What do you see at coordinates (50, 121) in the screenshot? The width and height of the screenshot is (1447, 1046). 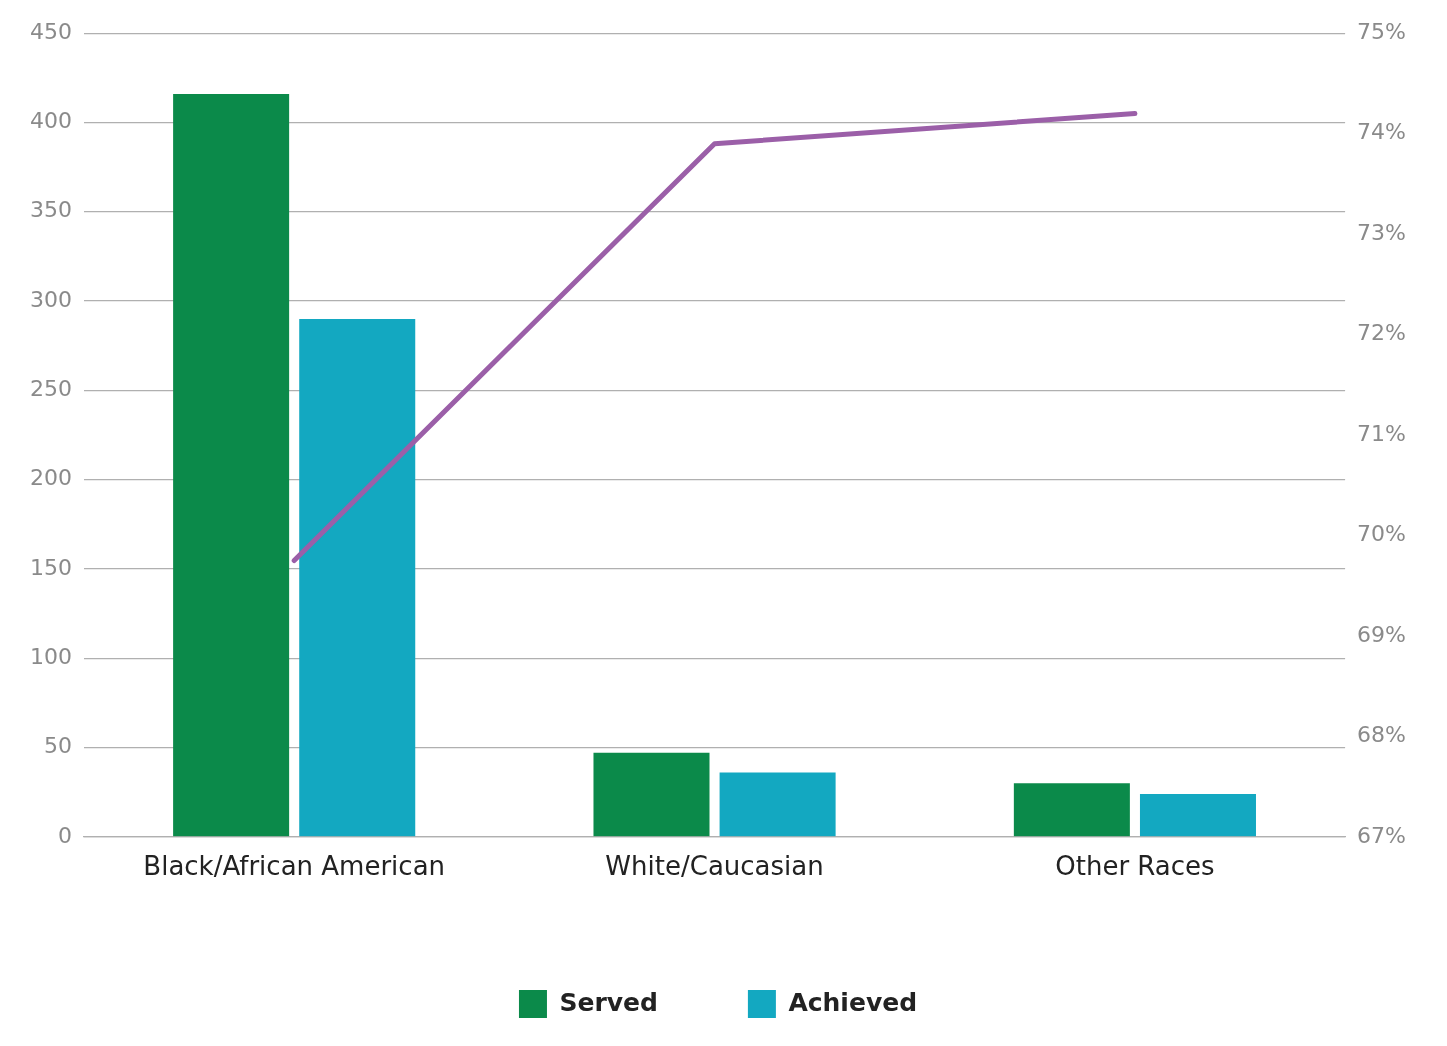 I see `y-tick-label: 400` at bounding box center [50, 121].